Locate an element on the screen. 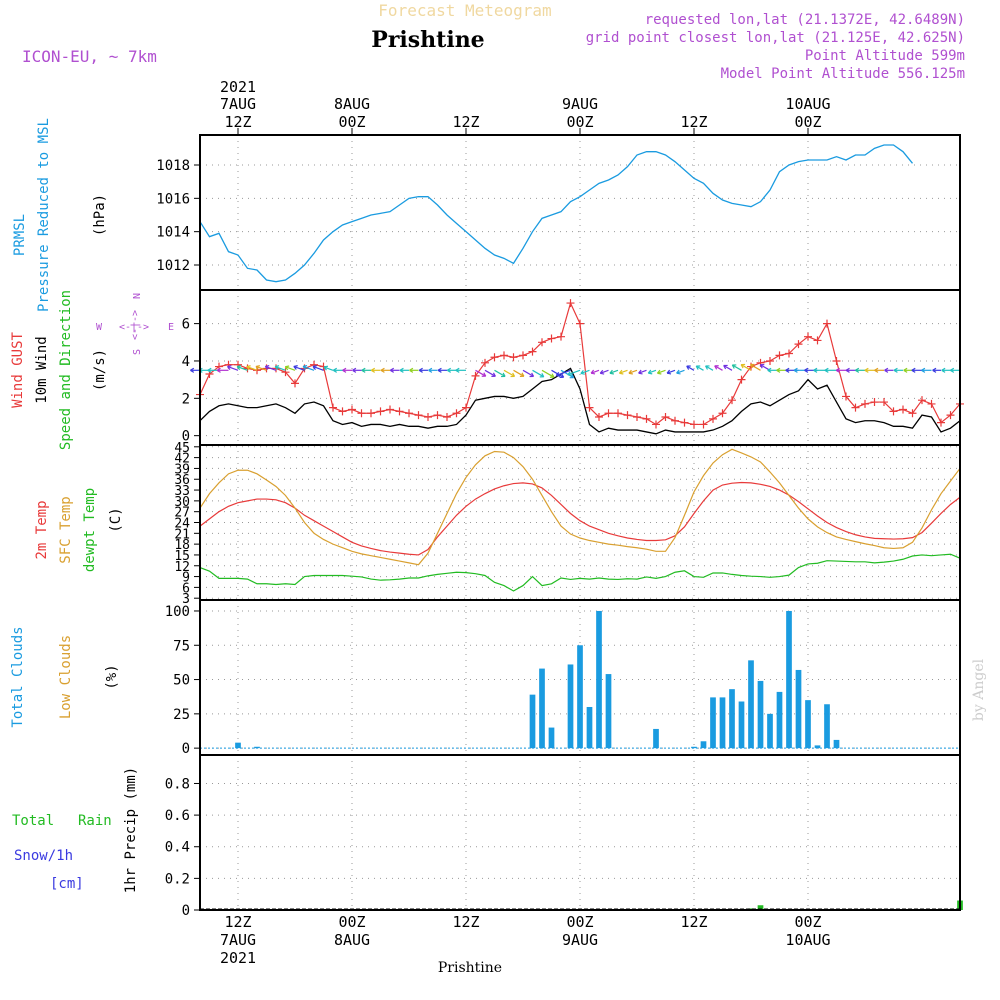 The height and width of the screenshot is (1000, 1000). y-tick-label: 30 is located at coordinates (182, 502).